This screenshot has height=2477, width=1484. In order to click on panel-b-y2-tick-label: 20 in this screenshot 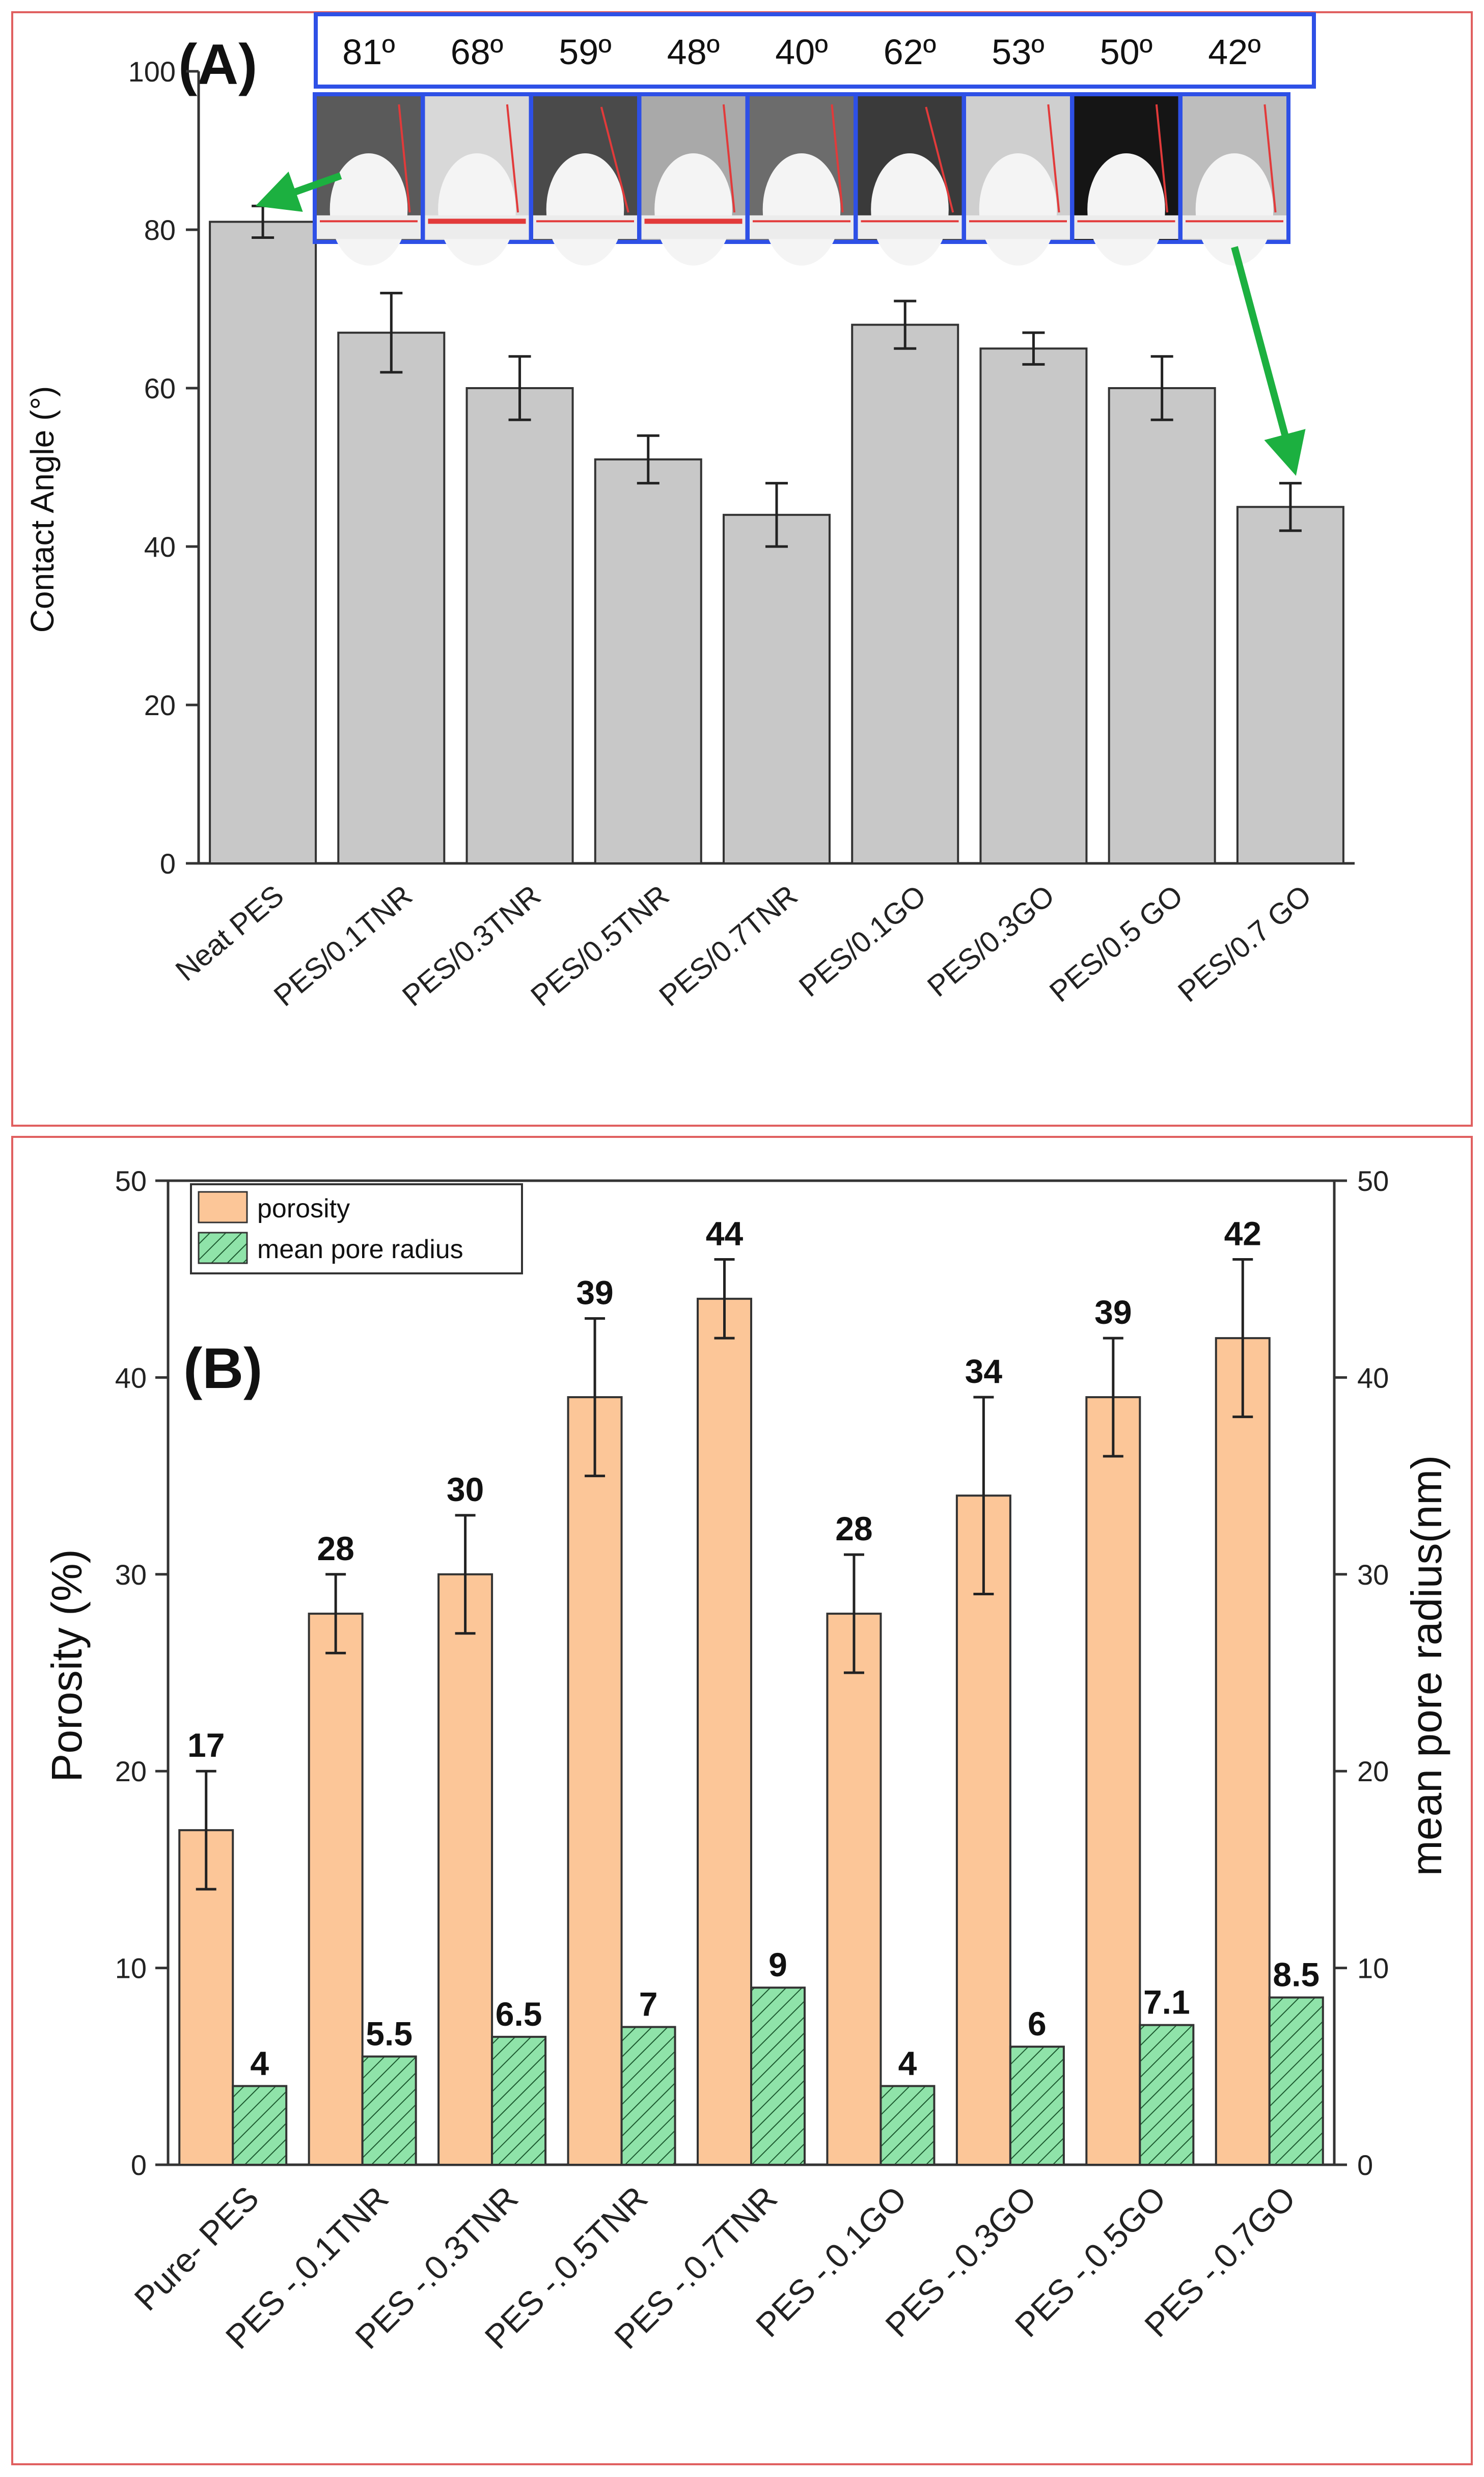, I will do `click(1373, 1771)`.